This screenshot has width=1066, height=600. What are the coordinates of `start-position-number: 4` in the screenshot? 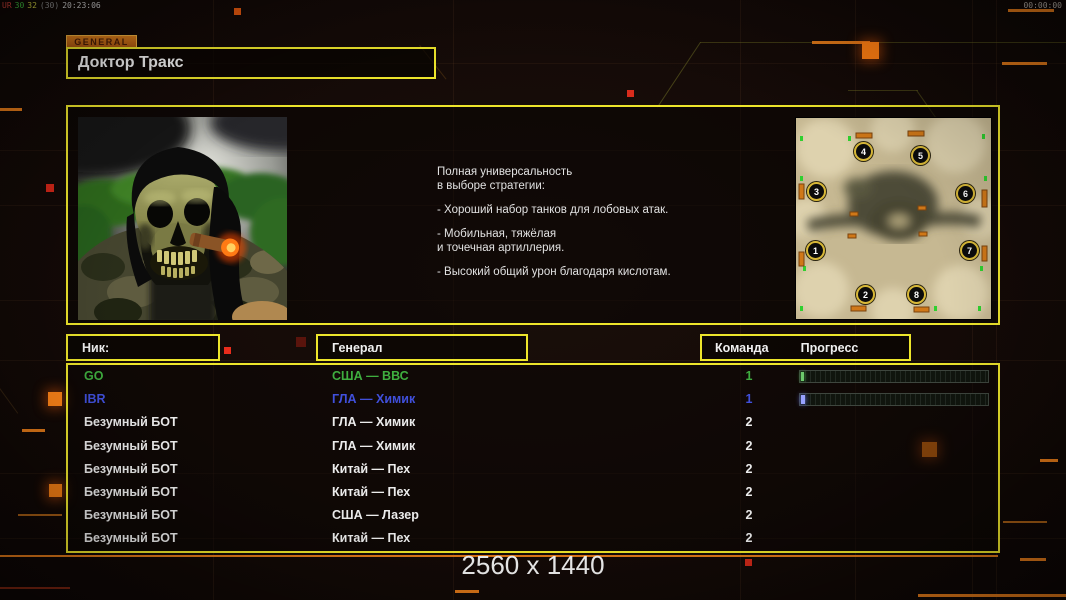 It's located at (863, 151).